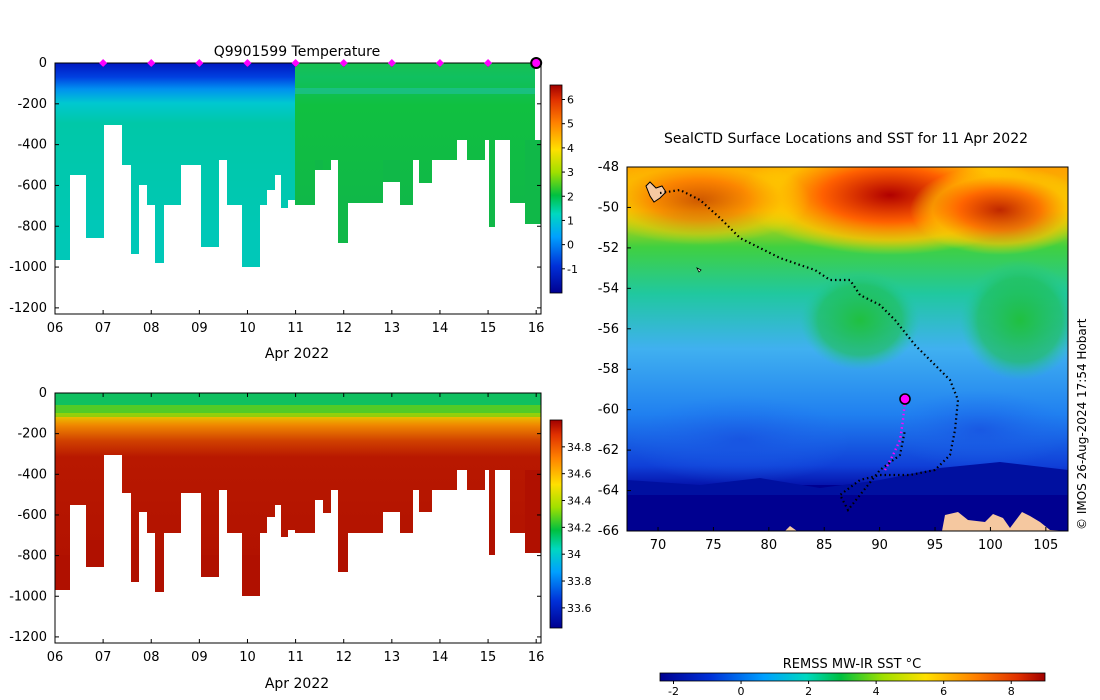  I want to click on sst-colorbar-tick-label: -2, so click(673, 691).